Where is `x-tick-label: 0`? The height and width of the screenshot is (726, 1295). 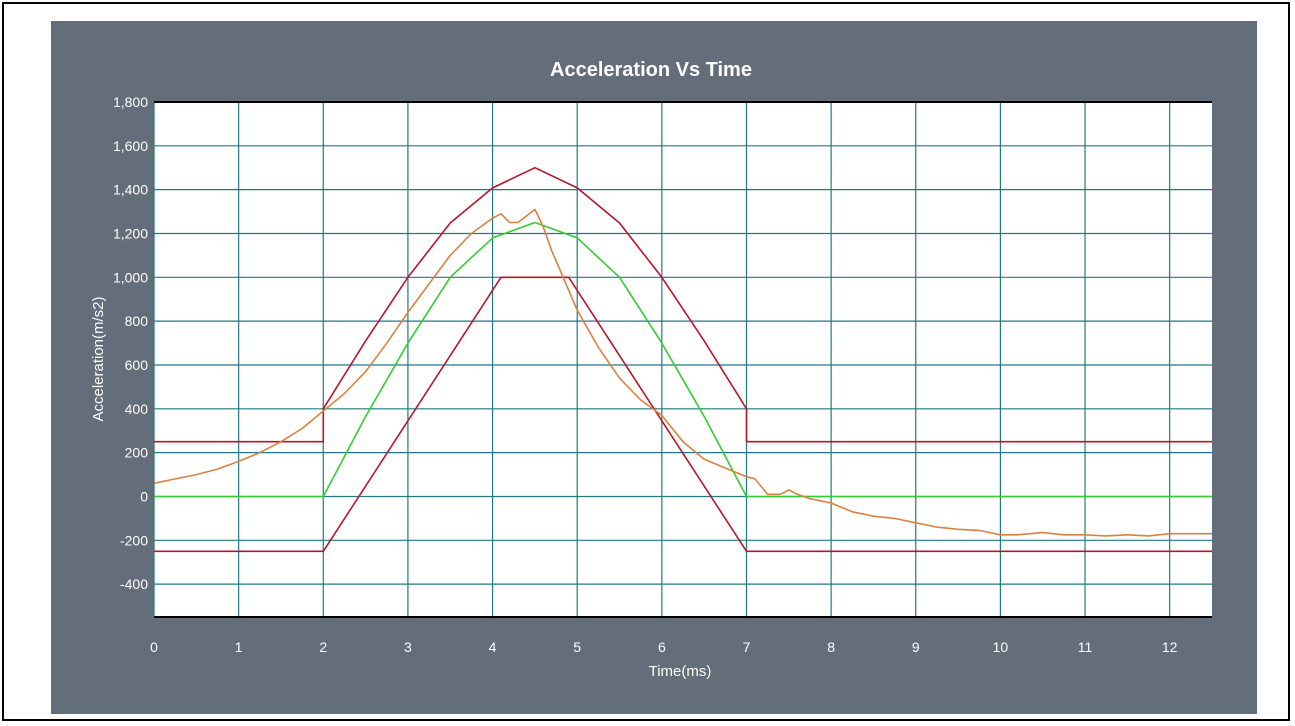 x-tick-label: 0 is located at coordinates (154, 647).